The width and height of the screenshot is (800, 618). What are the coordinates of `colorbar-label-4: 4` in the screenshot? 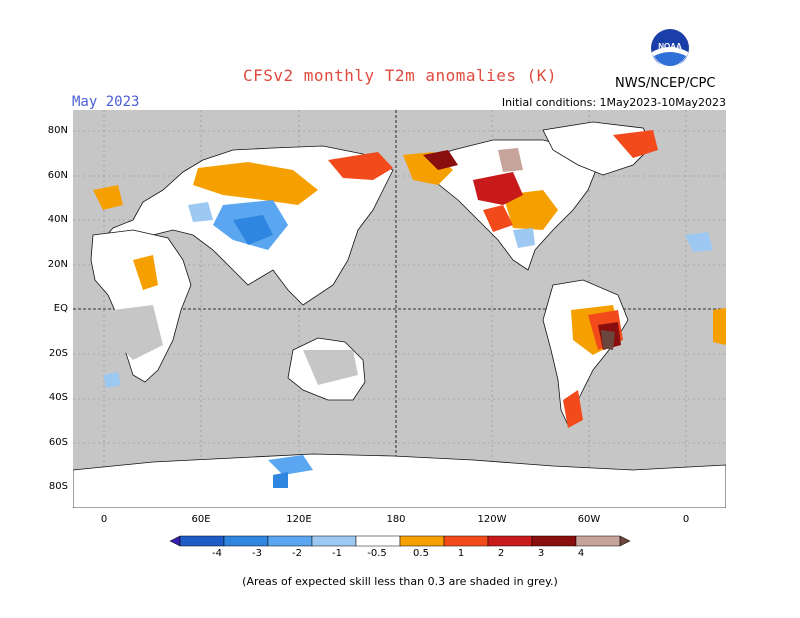 It's located at (581, 553).